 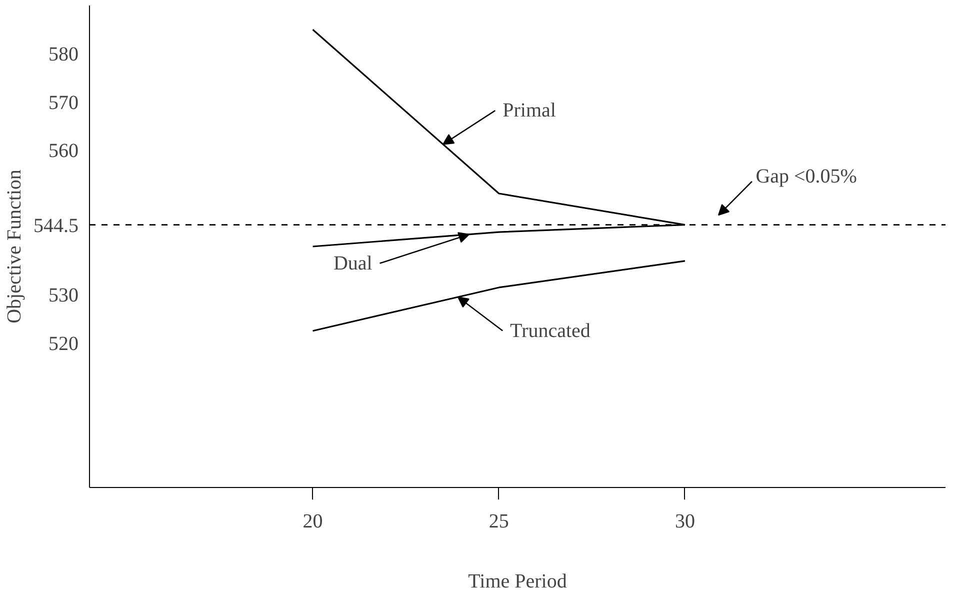 What do you see at coordinates (806, 177) in the screenshot?
I see `annotation: Gap <0.05%` at bounding box center [806, 177].